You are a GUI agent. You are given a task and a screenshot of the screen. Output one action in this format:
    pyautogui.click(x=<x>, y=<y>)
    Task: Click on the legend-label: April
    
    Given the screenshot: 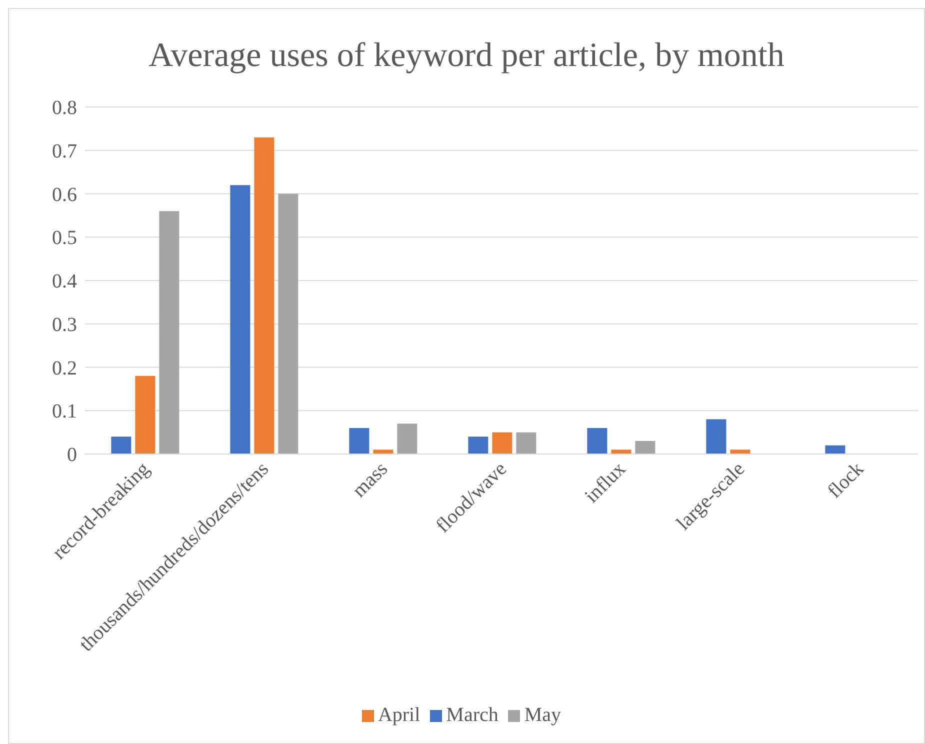 What is the action you would take?
    pyautogui.click(x=399, y=715)
    